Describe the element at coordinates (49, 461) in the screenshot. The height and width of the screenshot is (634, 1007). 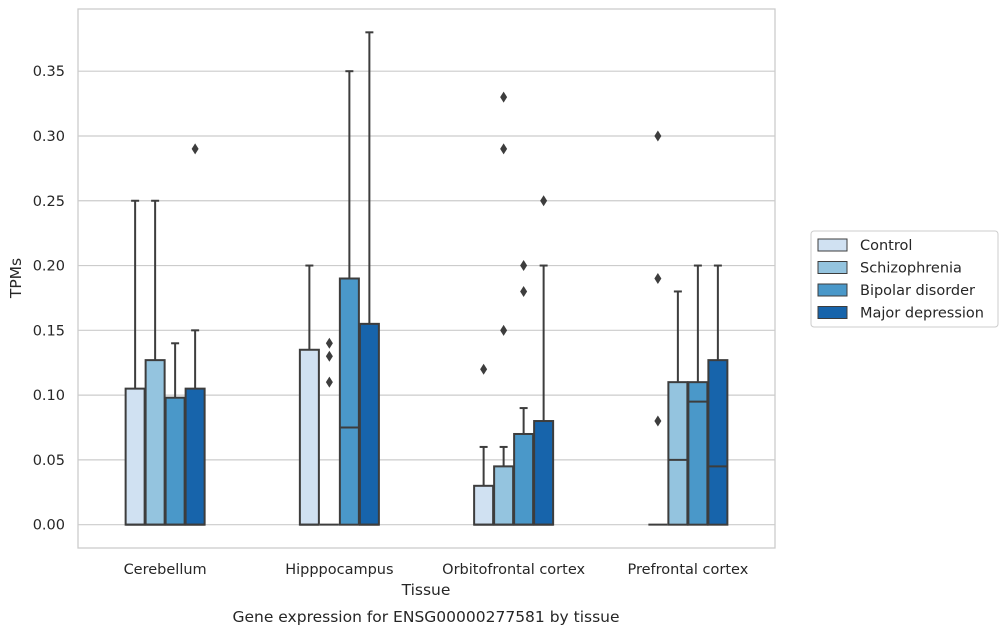
I see `y-tick-label: 0.05` at that location.